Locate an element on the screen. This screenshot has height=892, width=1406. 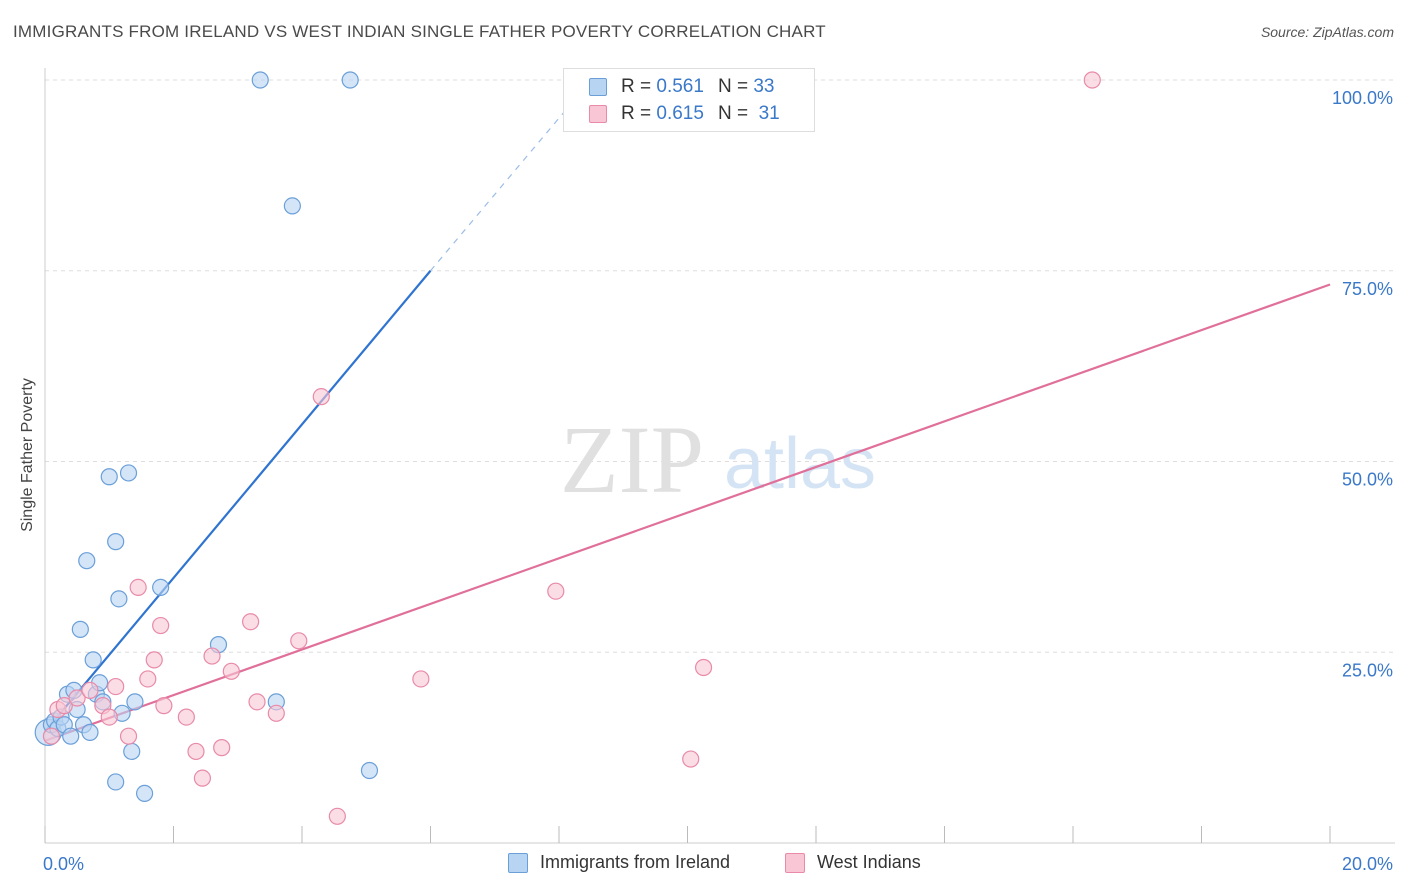
legend-swatch-west-indians is located at coordinates (598, 114).